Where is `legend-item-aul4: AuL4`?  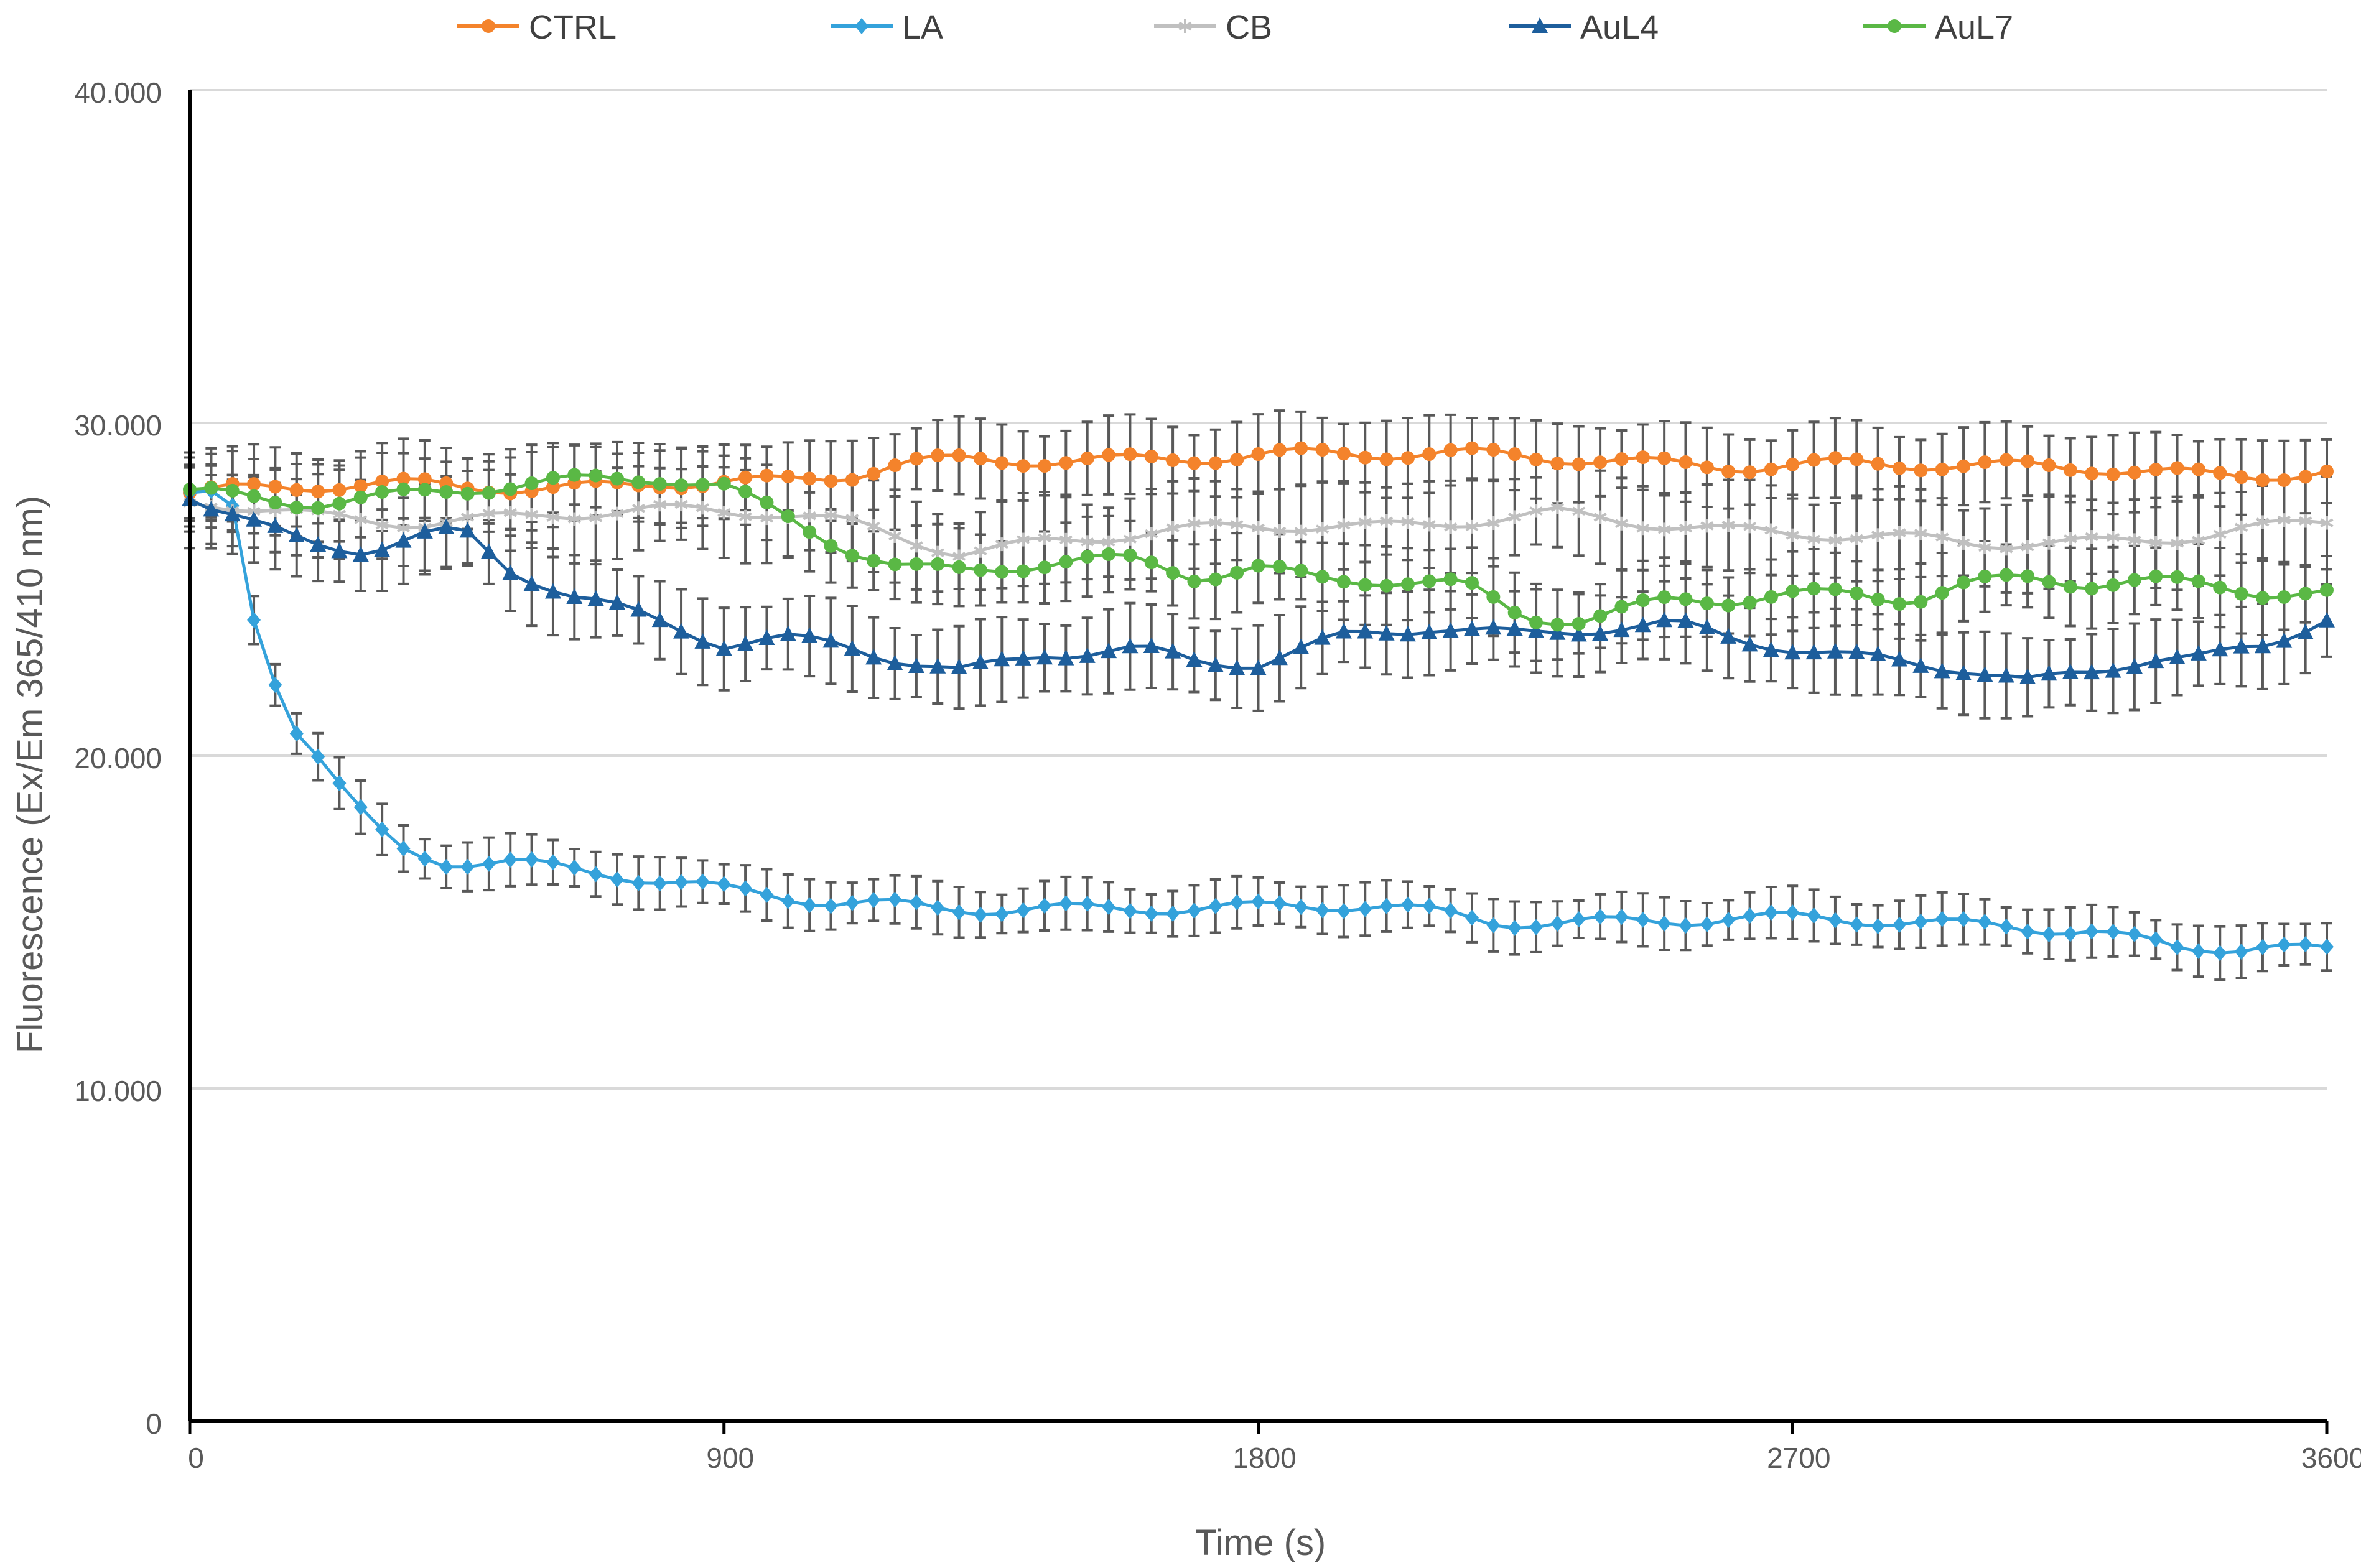
legend-item-aul4: AuL4 is located at coordinates (1584, 27).